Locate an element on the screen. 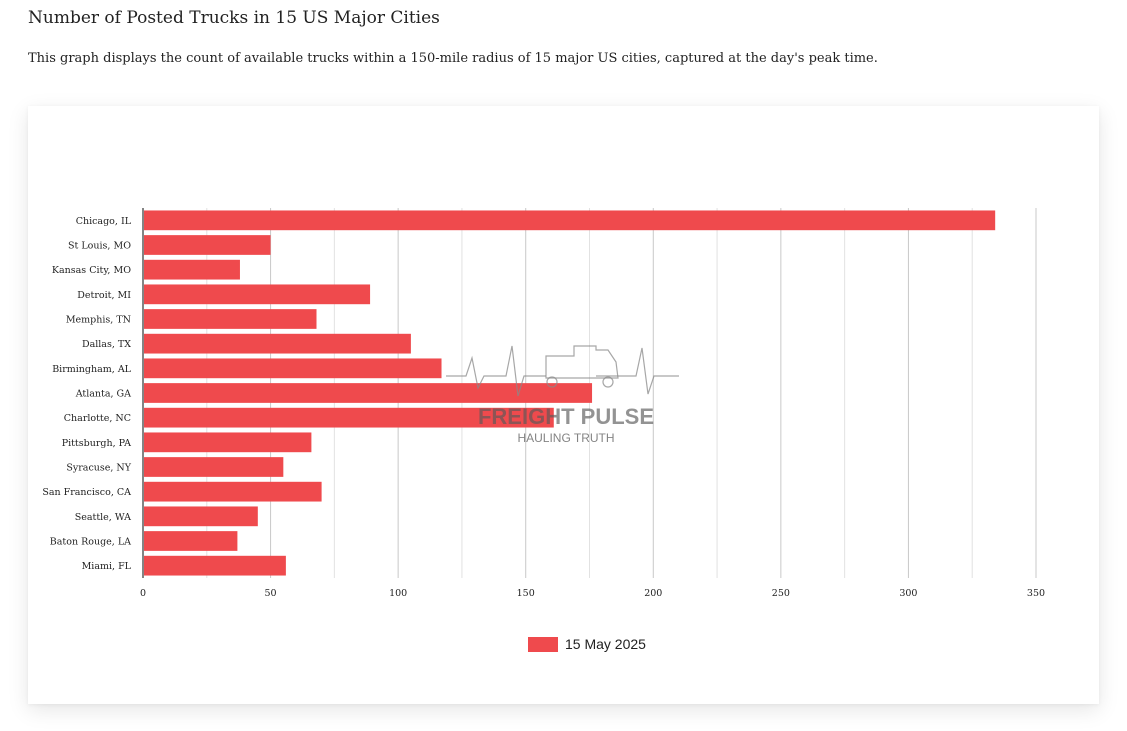  bar-dallas-tx is located at coordinates (277, 343).